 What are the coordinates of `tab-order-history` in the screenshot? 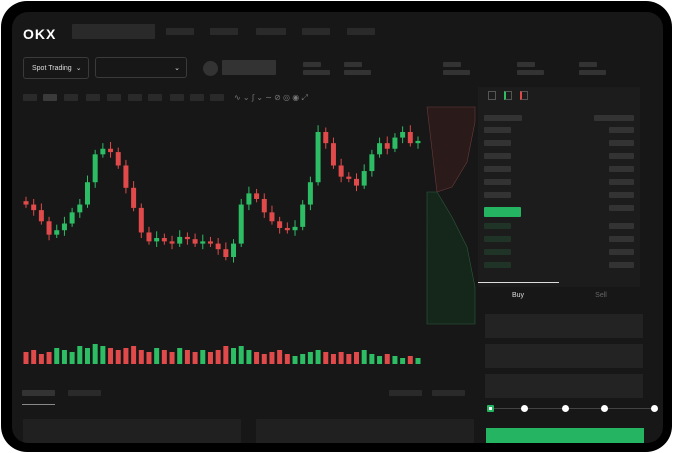 It's located at (84, 393).